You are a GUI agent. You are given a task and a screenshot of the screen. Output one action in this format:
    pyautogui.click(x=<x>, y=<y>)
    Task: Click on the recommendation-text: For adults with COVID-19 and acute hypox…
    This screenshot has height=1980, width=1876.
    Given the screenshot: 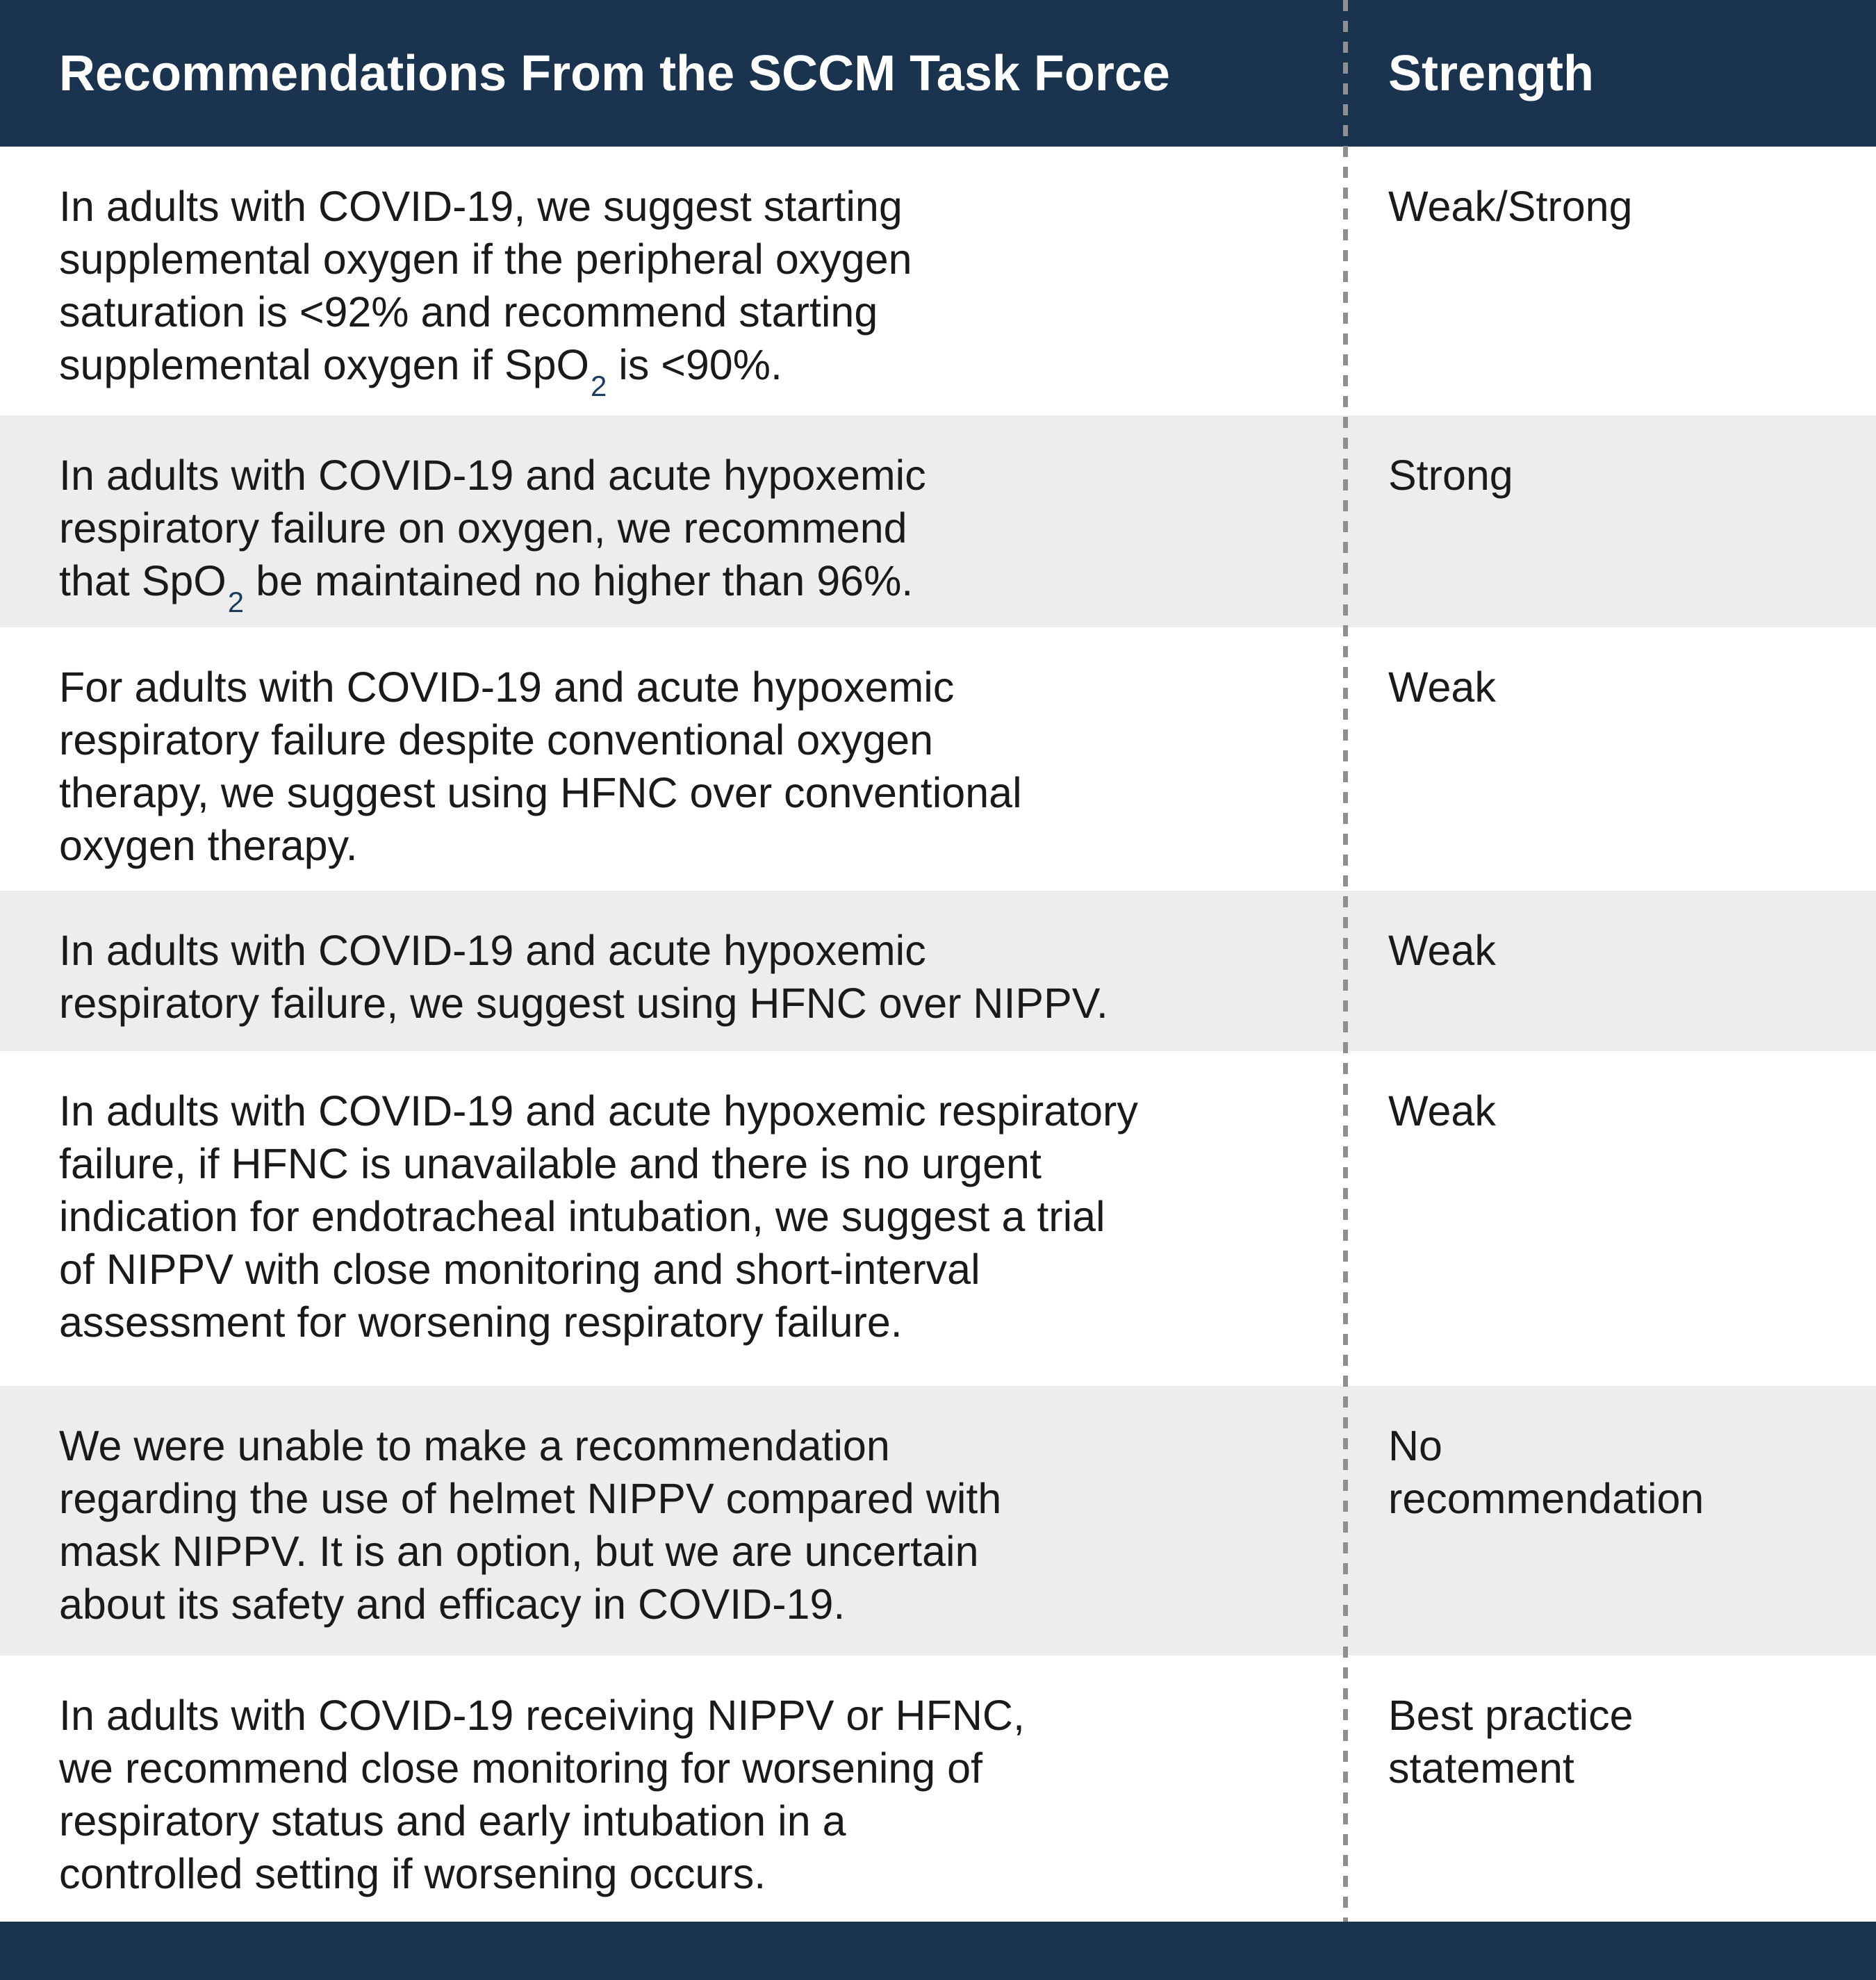 What is the action you would take?
    pyautogui.click(x=507, y=687)
    